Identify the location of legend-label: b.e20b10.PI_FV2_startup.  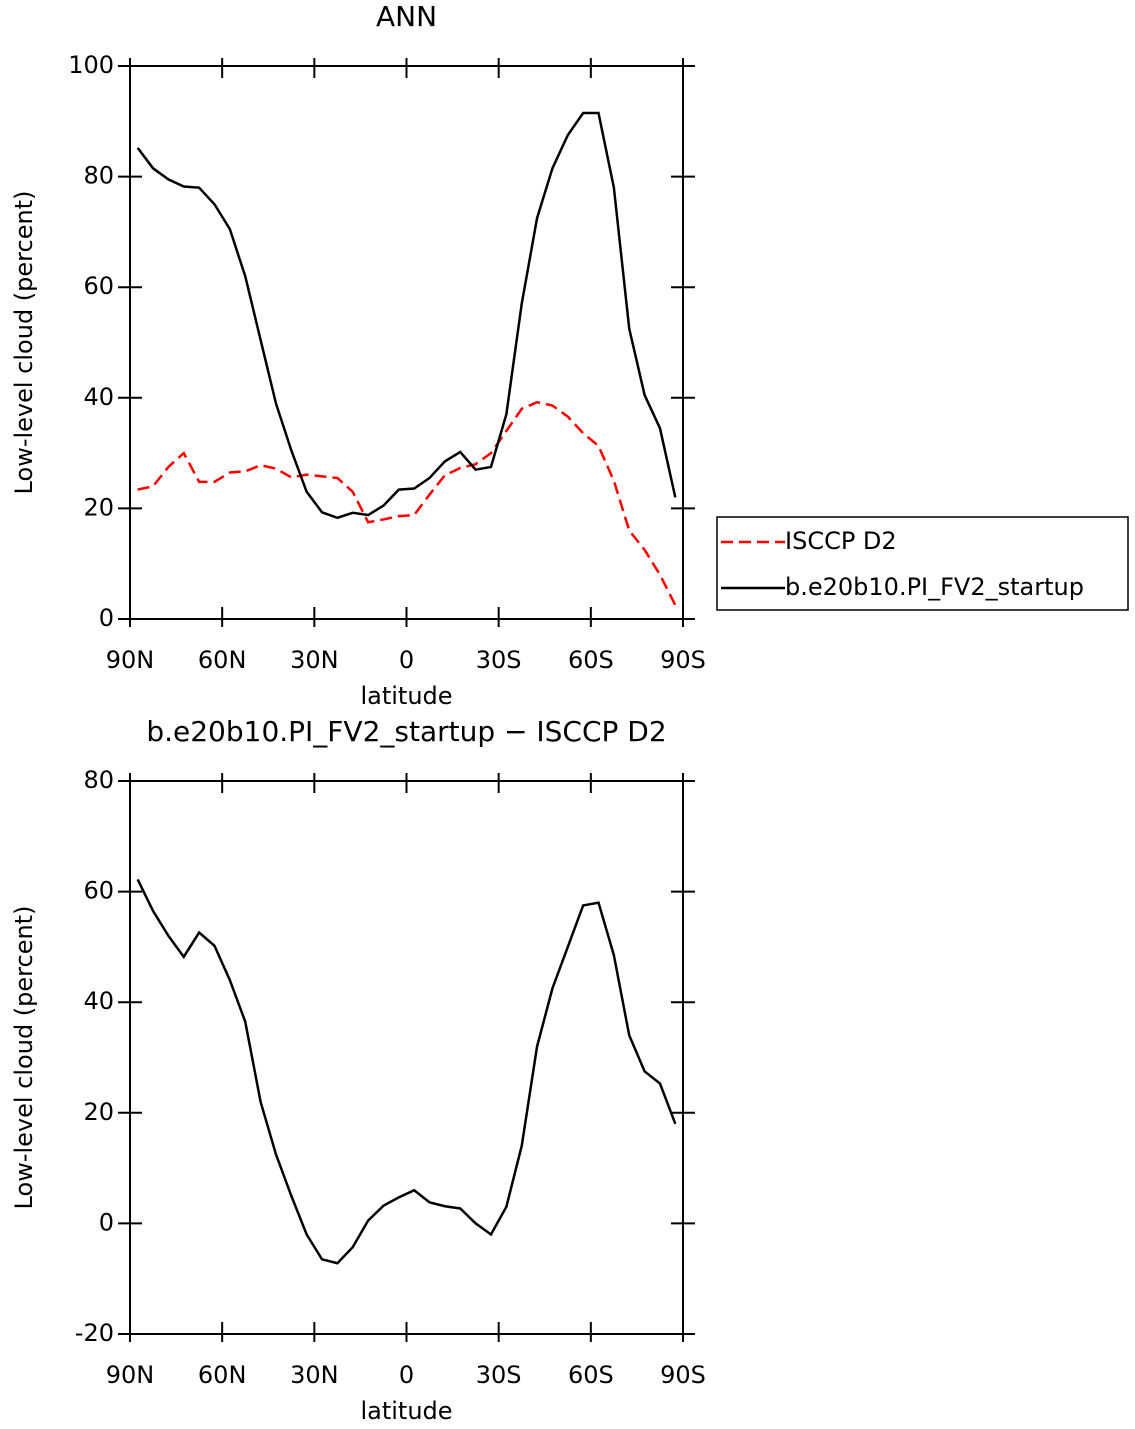
(934, 587).